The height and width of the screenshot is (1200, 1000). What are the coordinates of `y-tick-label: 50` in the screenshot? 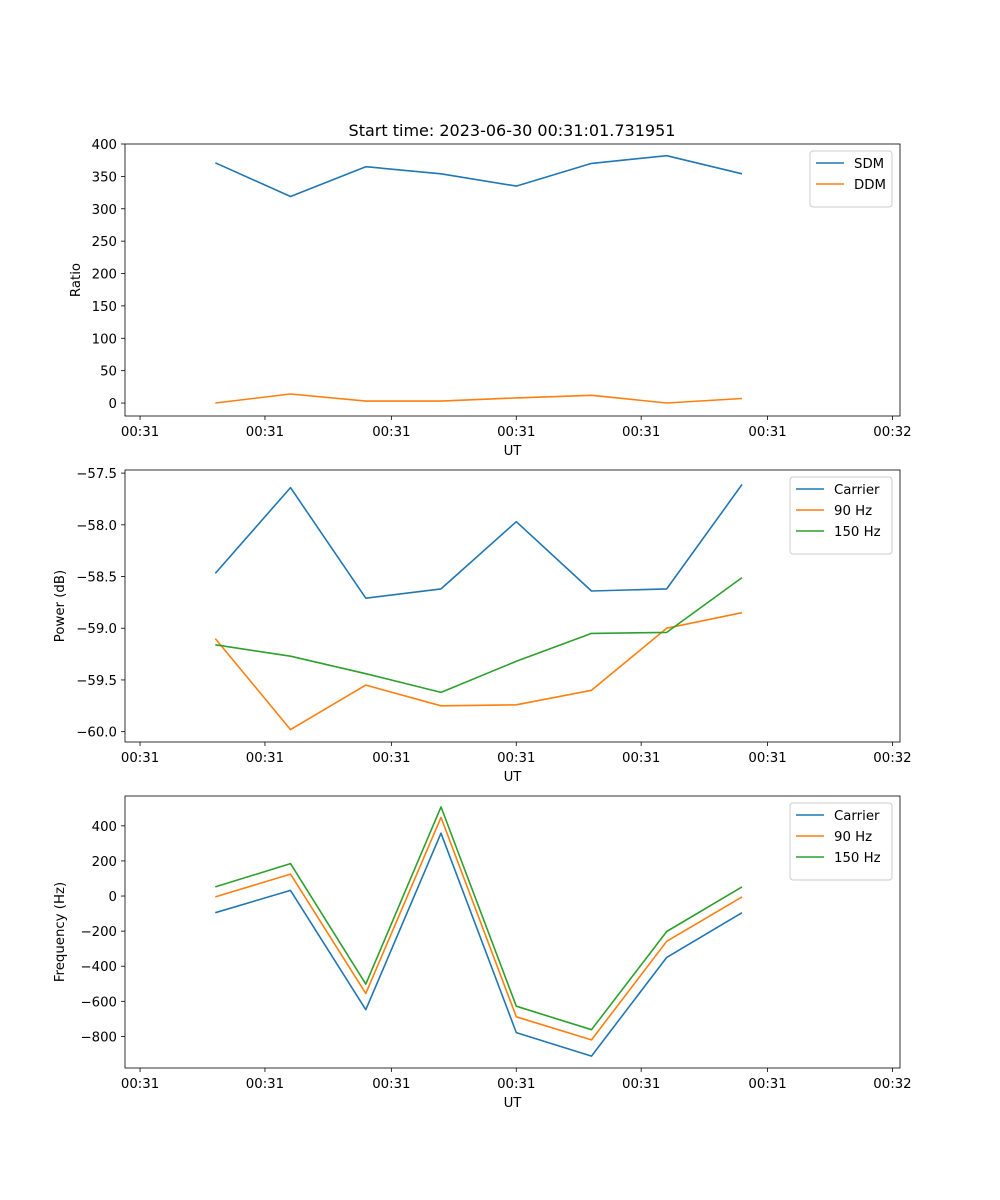 It's located at (108, 372).